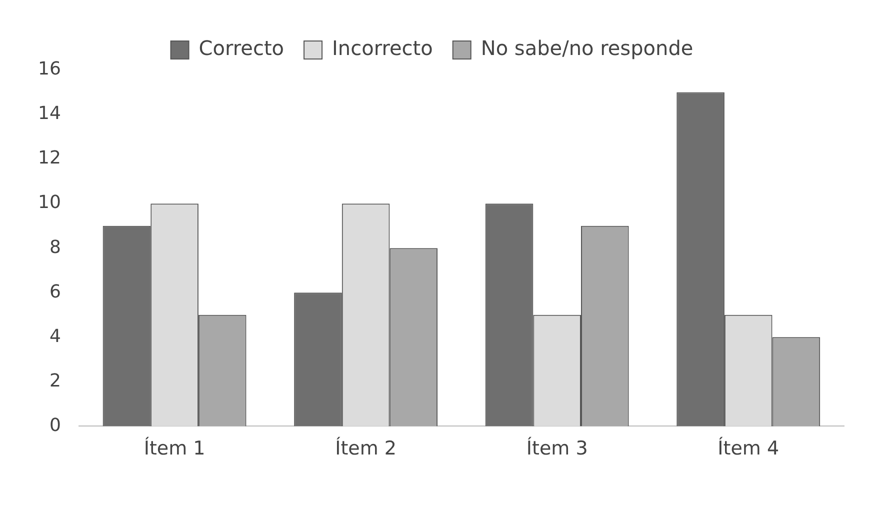 Image resolution: width=884 pixels, height=513 pixels. Describe the element at coordinates (49, 69) in the screenshot. I see `y-tick-label: 16` at that location.